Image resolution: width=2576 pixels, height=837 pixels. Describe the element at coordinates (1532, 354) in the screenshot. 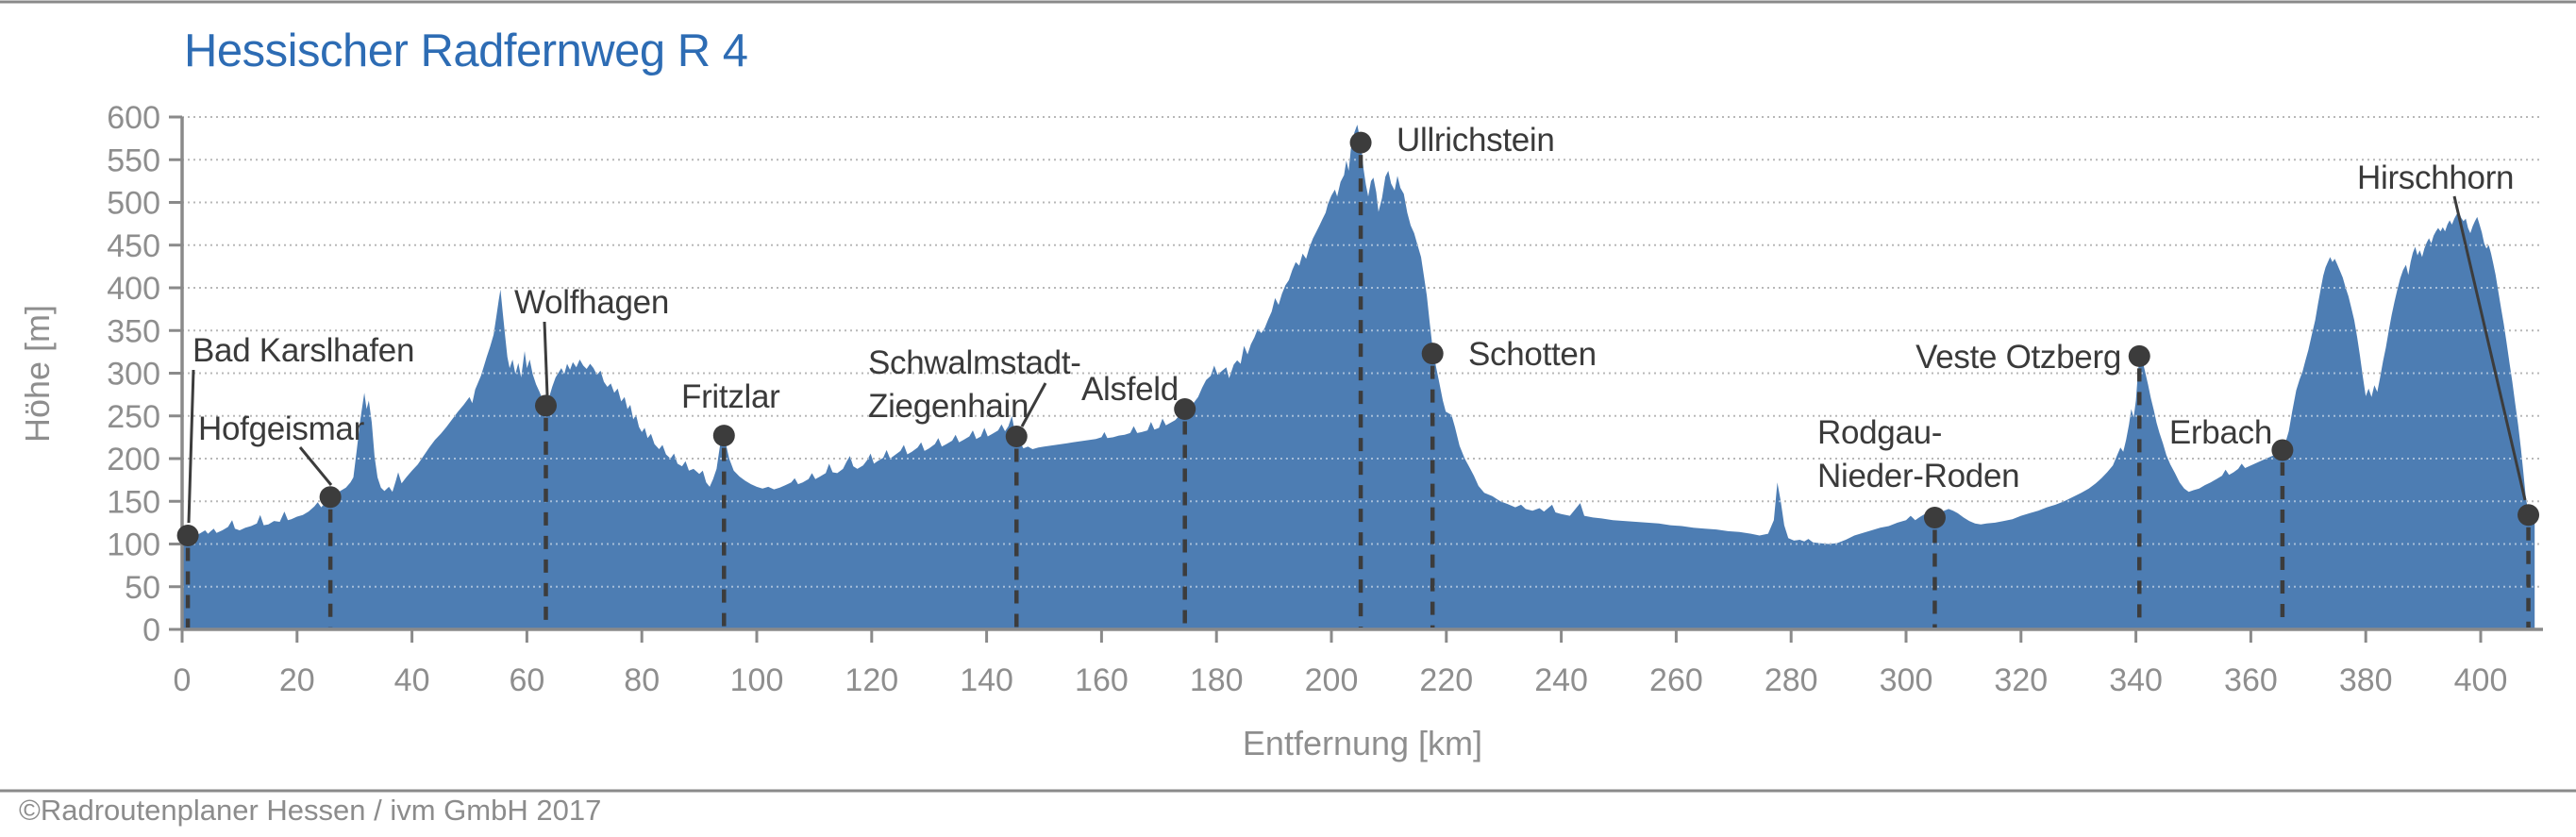

I see `waypoint-label-schotten: Schotten` at that location.